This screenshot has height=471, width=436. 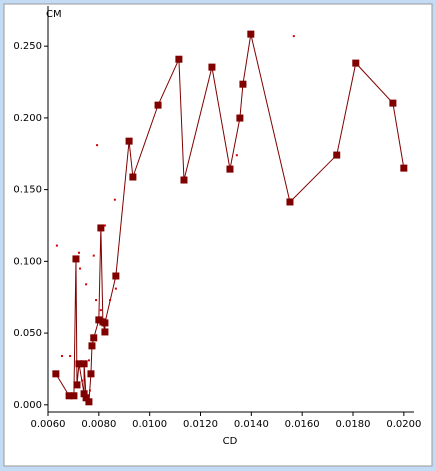 I want to click on y-tick-label: 0.000, so click(x=27, y=405).